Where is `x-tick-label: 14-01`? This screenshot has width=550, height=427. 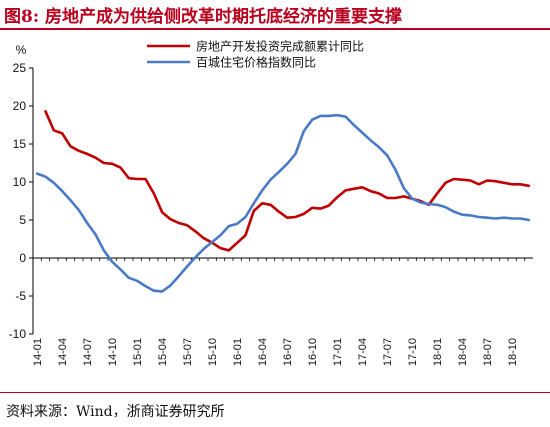
x-tick-label: 14-01 is located at coordinates (38, 352).